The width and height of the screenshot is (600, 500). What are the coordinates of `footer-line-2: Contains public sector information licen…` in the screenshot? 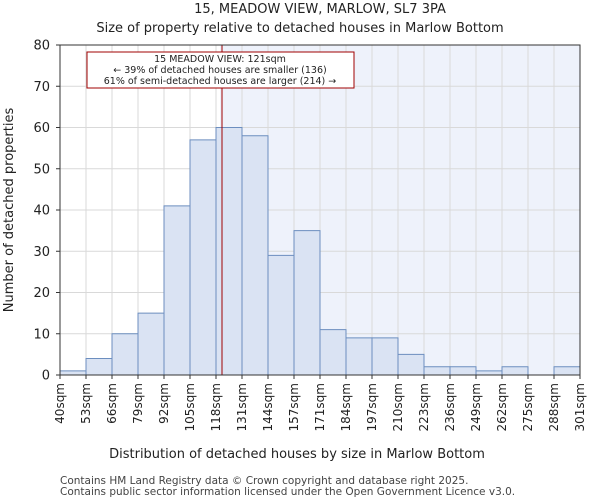 It's located at (287, 492).